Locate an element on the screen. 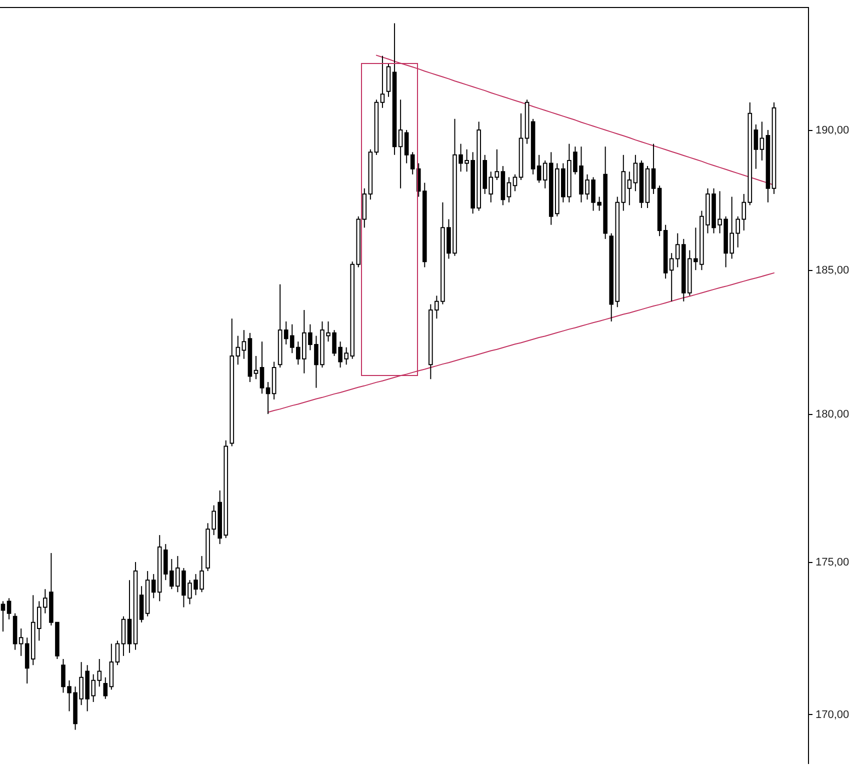 This screenshot has height=765, width=850. y-tick-label: 190,00 is located at coordinates (833, 130).